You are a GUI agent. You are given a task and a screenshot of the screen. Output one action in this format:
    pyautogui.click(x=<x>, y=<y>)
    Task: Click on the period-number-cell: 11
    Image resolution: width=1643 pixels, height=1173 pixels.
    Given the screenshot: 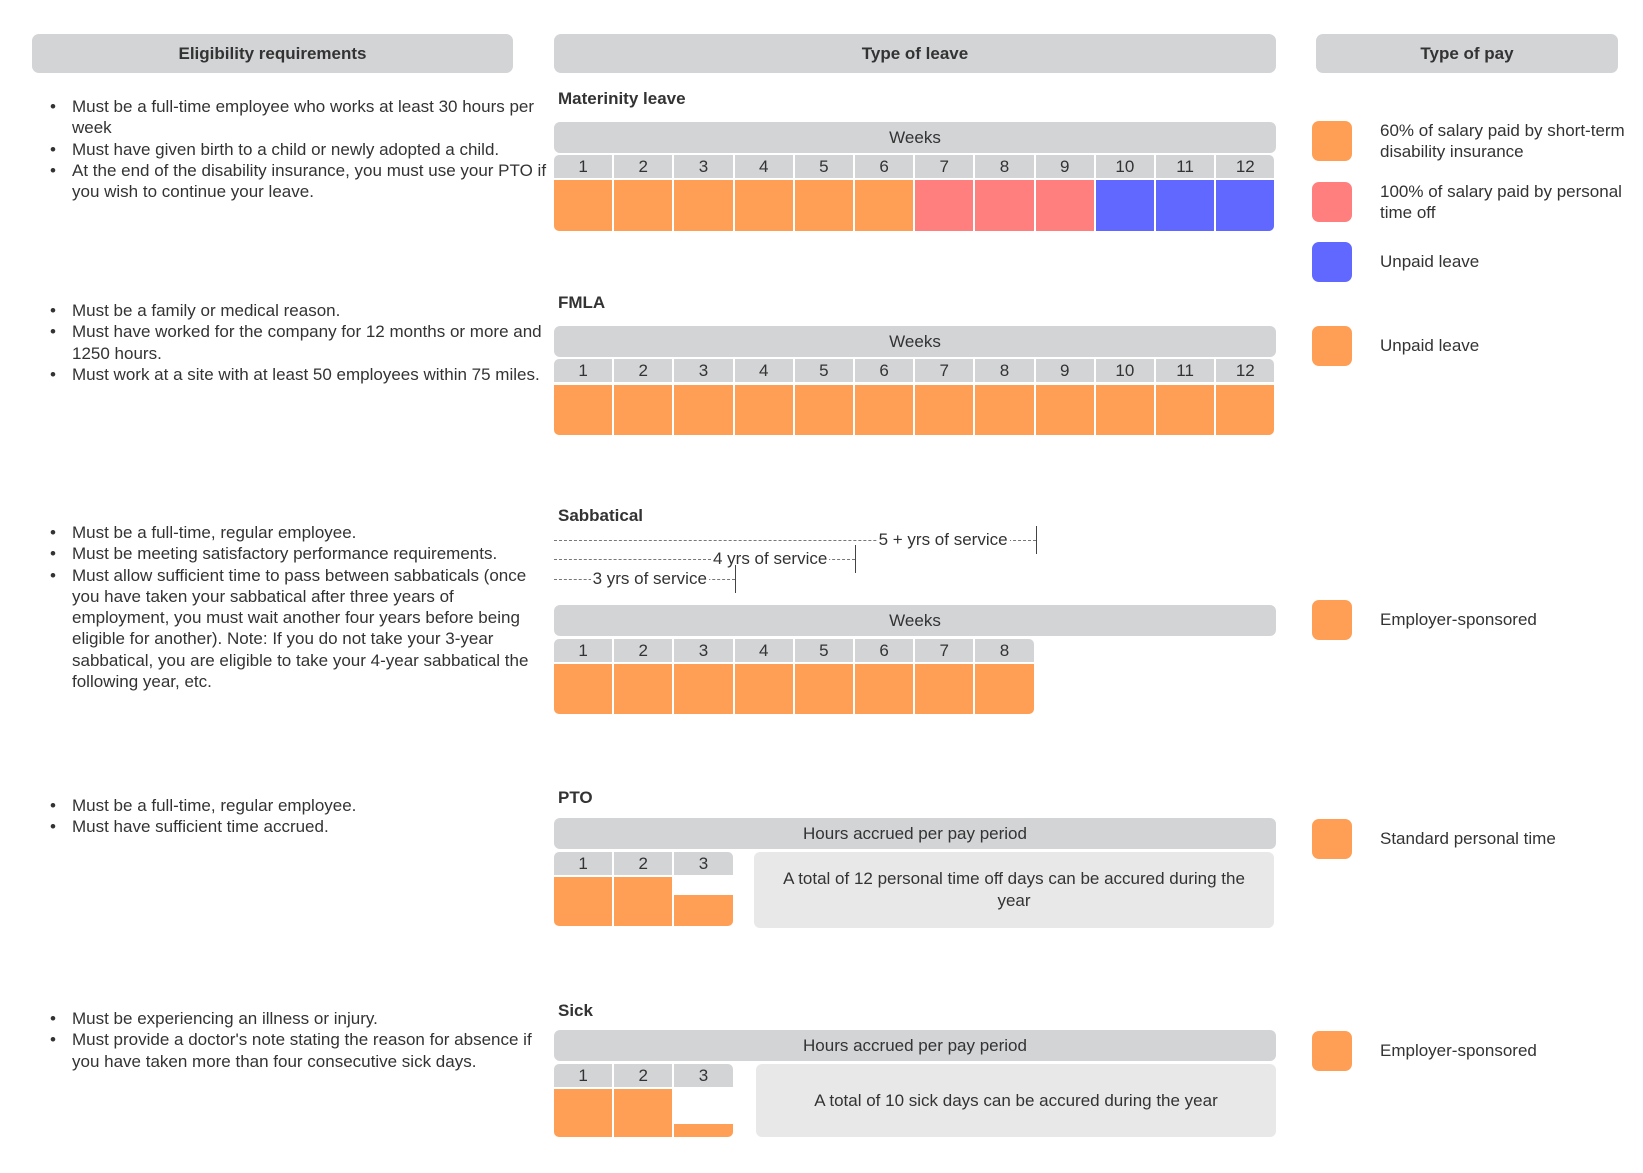 What is the action you would take?
    pyautogui.click(x=1185, y=370)
    